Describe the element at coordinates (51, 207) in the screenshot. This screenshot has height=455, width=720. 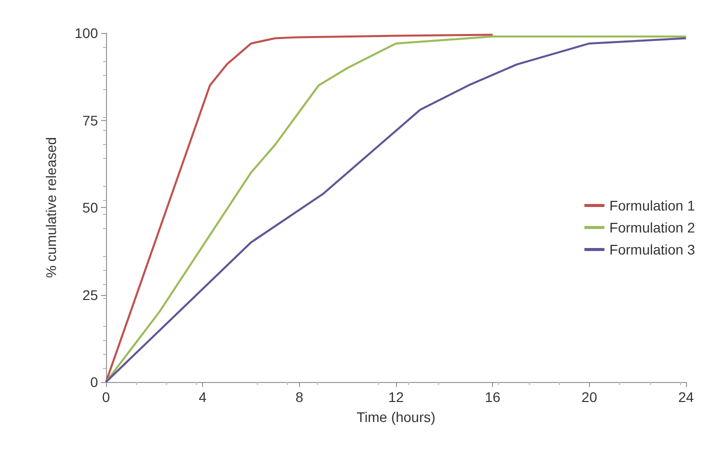
I see `y-axis-title: % cumulative released` at that location.